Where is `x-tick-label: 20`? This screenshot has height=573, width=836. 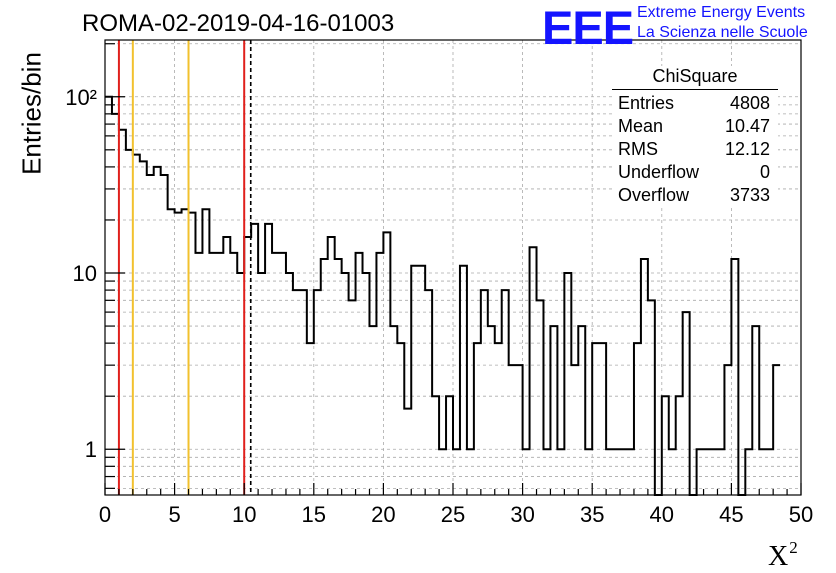 x-tick-label: 20 is located at coordinates (383, 514).